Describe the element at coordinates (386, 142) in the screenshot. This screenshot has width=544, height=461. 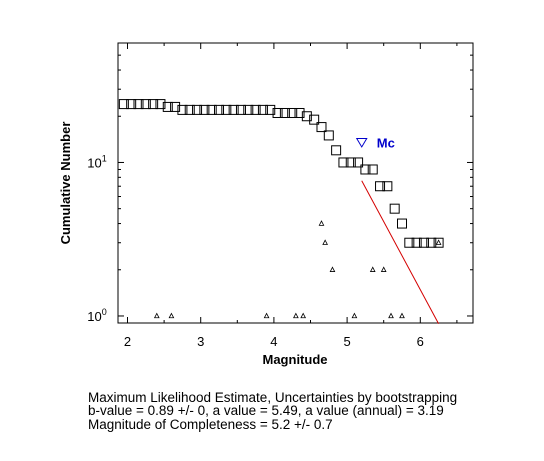
I see `mc-label: Mc` at that location.